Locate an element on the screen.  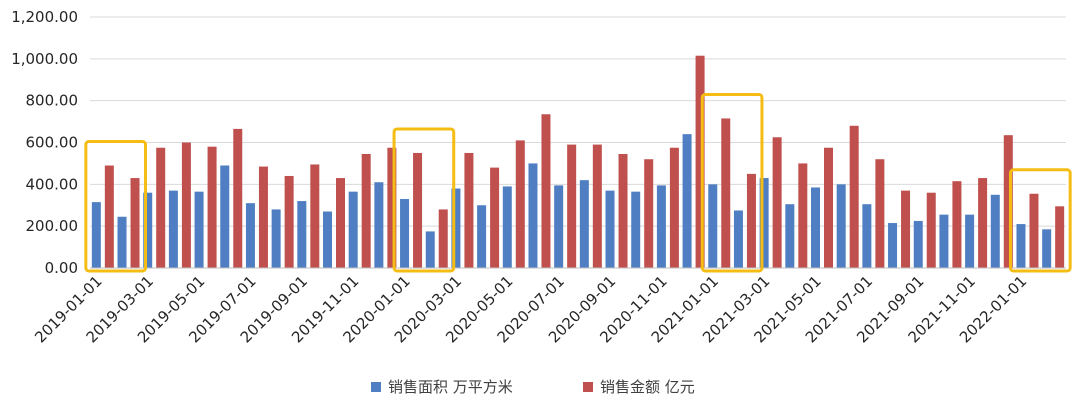
y-tick-label: 1,000.00 is located at coordinates (44, 59).